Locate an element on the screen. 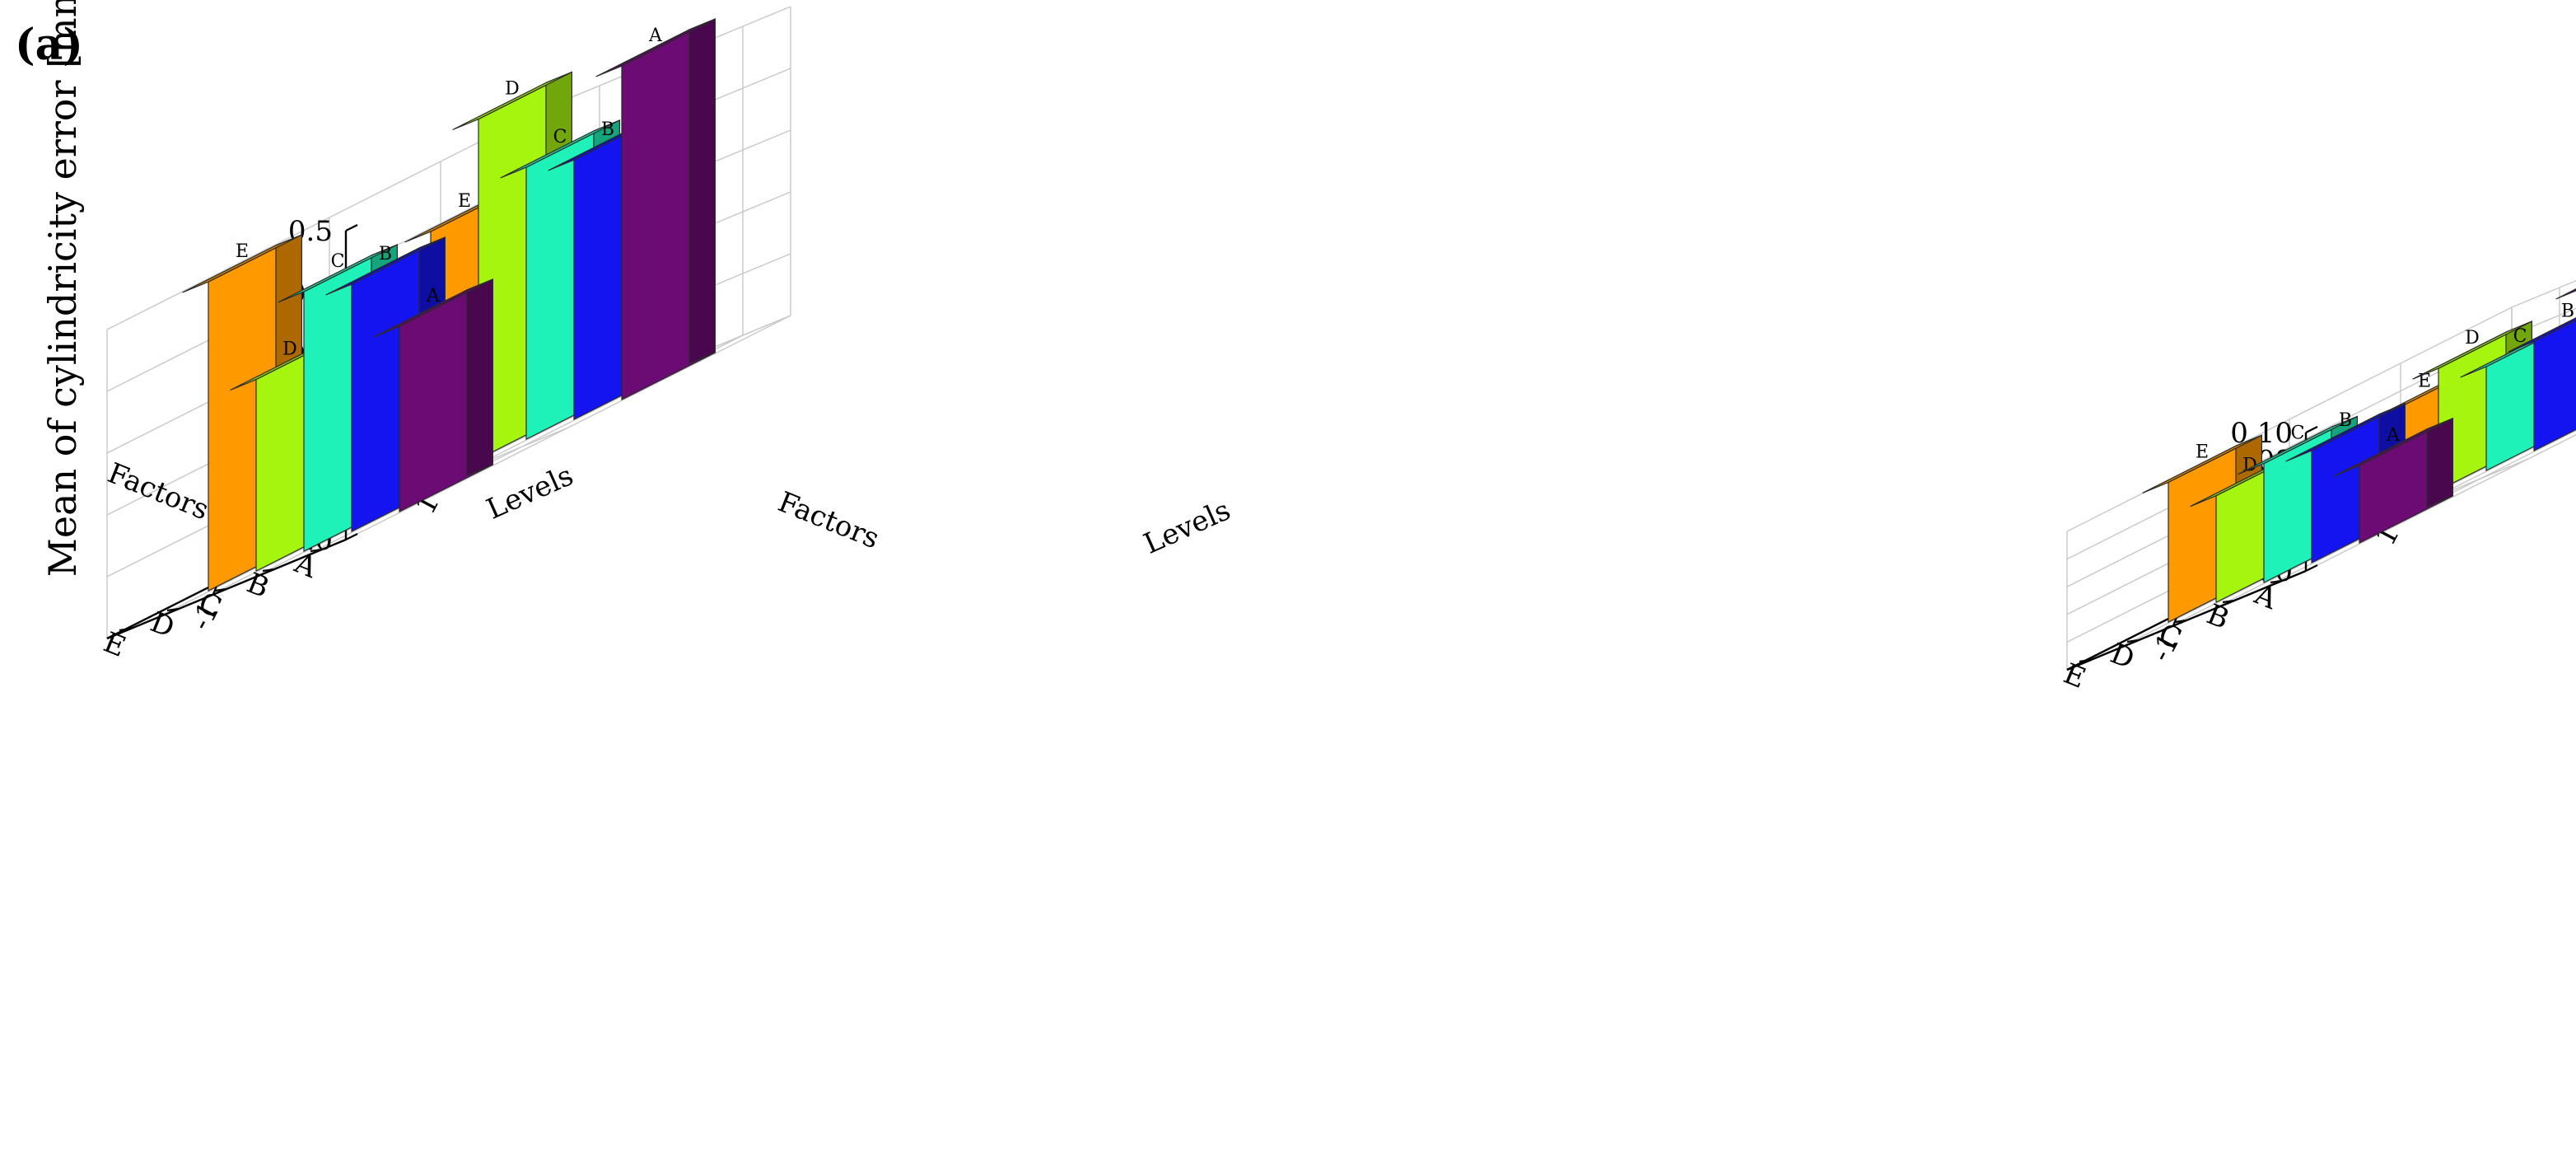 The width and height of the screenshot is (2576, 1160). bar-B-level-1: B is located at coordinates (2542, 376).